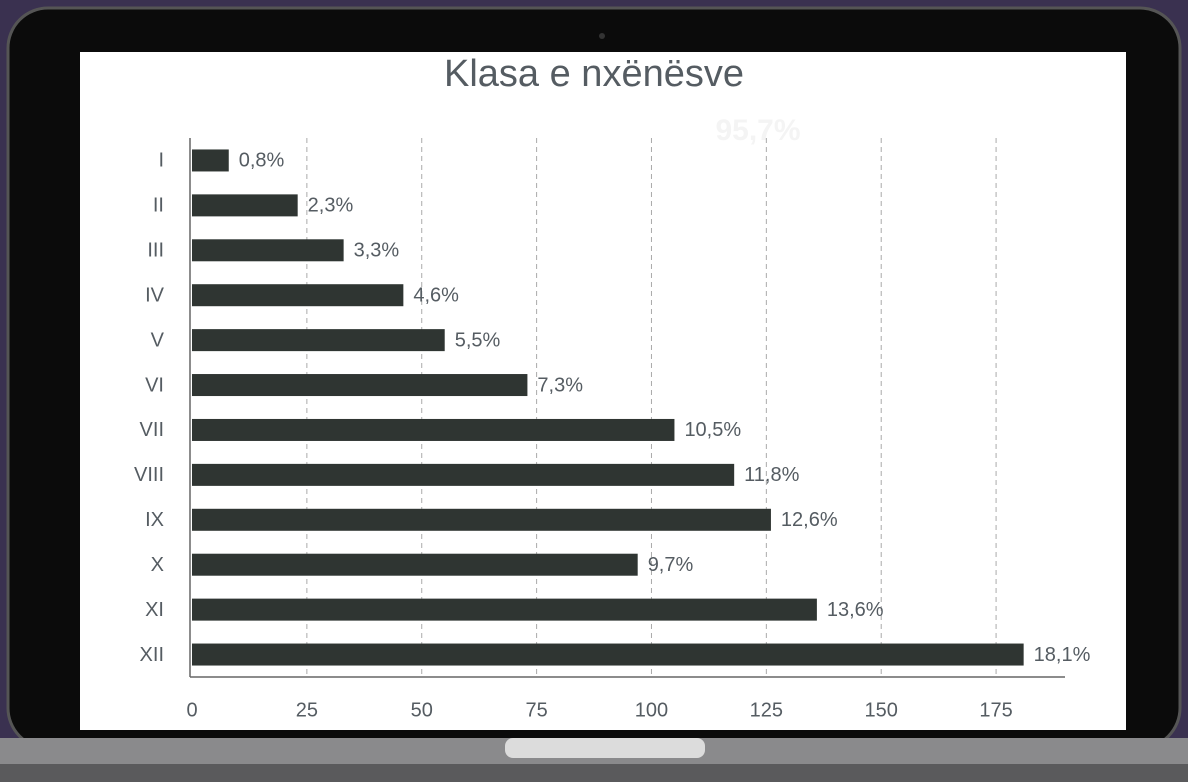 The width and height of the screenshot is (1188, 782). Describe the element at coordinates (478, 340) in the screenshot. I see `value-label: 5,5%` at that location.